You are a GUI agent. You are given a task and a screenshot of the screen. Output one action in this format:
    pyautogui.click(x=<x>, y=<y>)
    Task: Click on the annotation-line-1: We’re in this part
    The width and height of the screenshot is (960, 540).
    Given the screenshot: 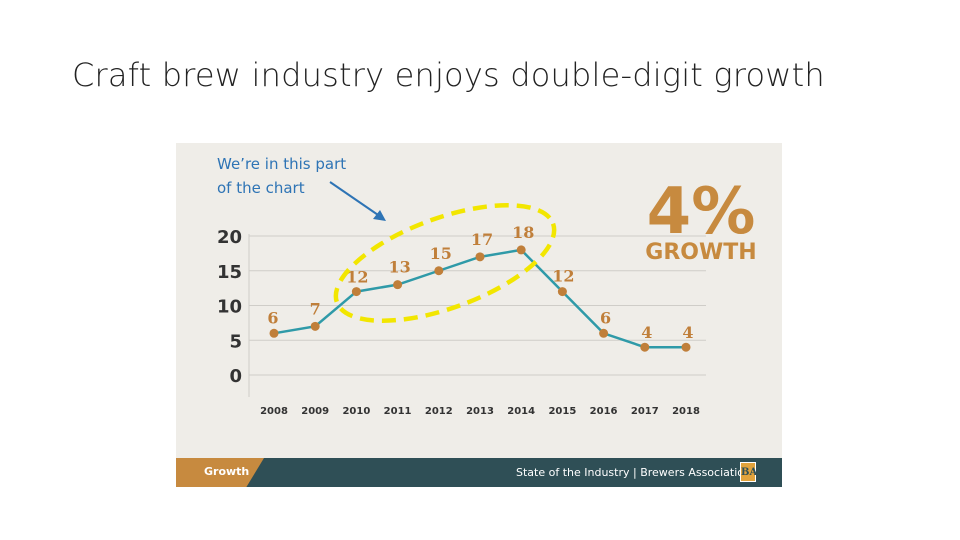 What is the action you would take?
    pyautogui.click(x=282, y=164)
    